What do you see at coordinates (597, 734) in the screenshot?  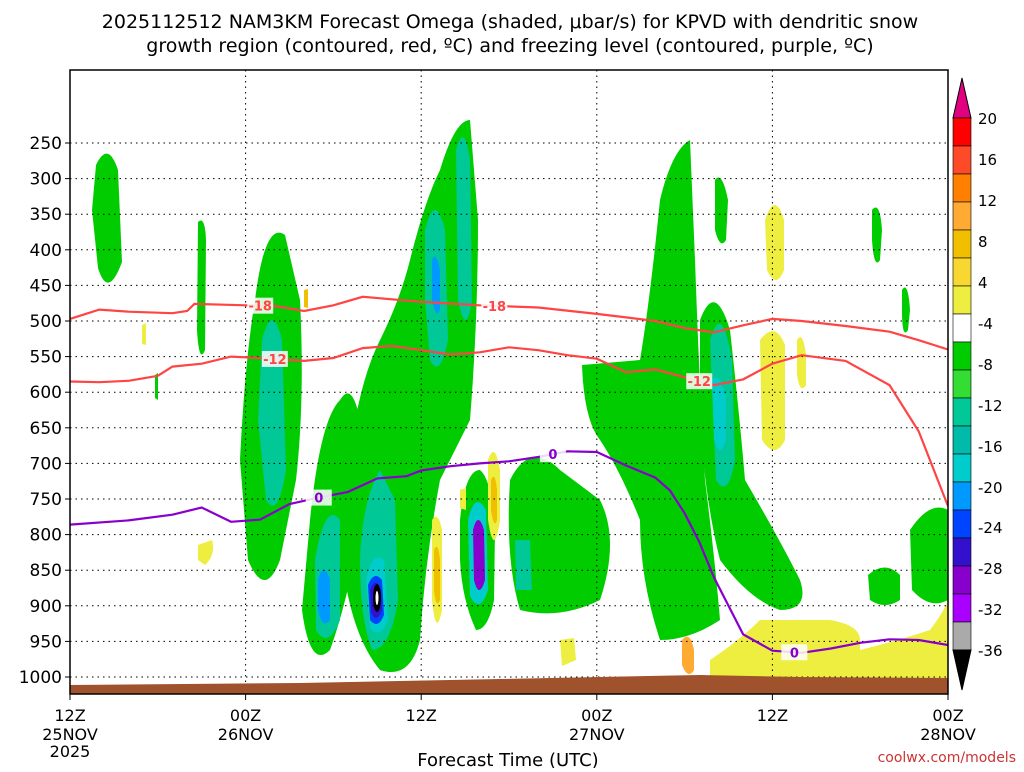 I see `x-tick-date: 27NOV` at bounding box center [597, 734].